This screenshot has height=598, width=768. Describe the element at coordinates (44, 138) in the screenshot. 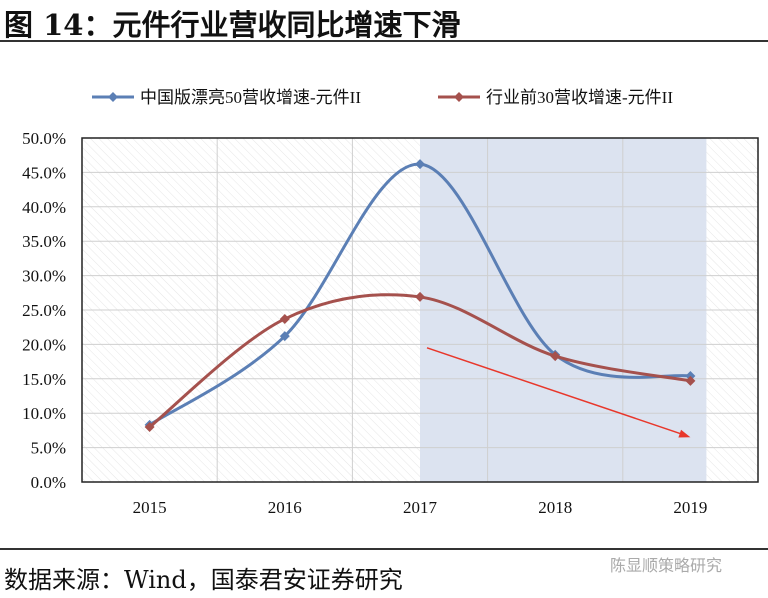

I see `y-tick-label: 50.0%` at that location.